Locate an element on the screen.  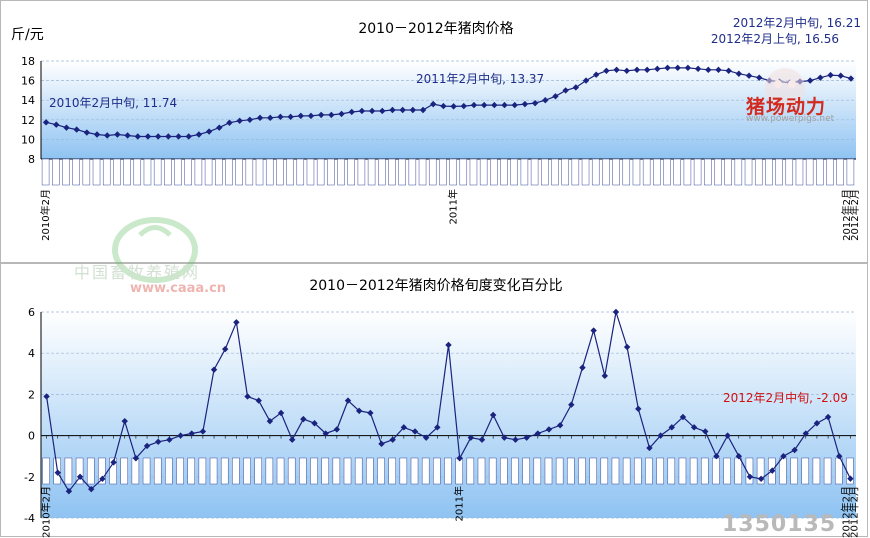
data-annotation: 2012年2月中旬, 16.21 is located at coordinates (797, 22).